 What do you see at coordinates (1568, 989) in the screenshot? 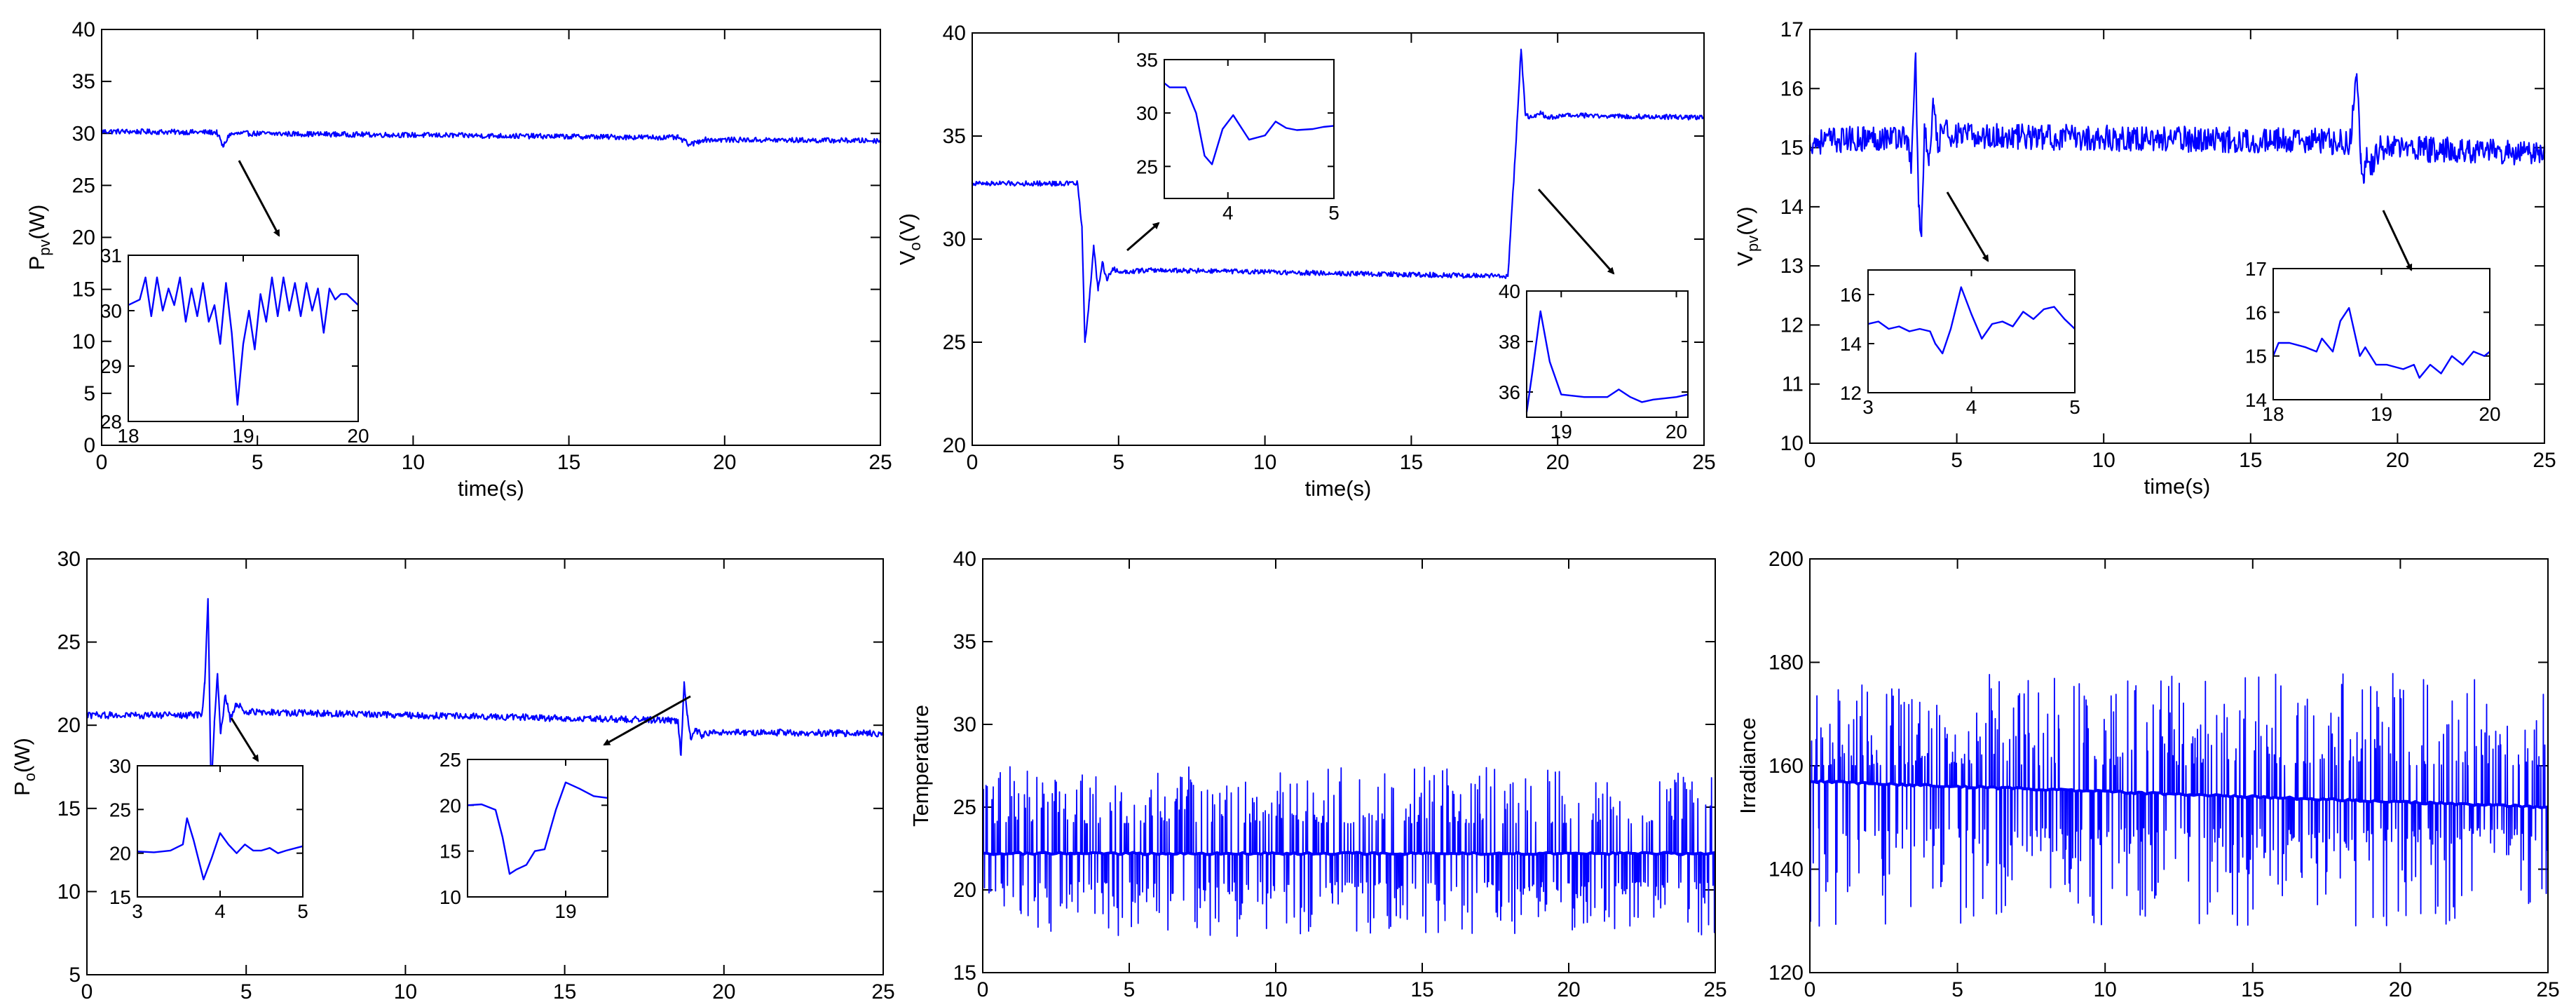
I see `chart-bottom-middle-xtick-label: 20` at bounding box center [1568, 989].